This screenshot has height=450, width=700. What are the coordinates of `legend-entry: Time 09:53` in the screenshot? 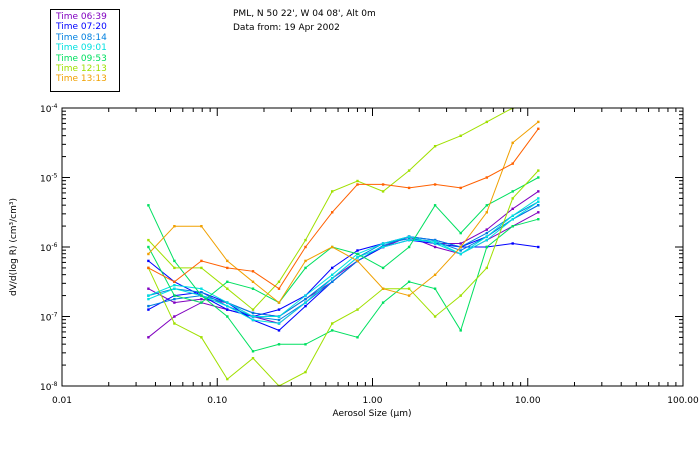 It's located at (81, 58).